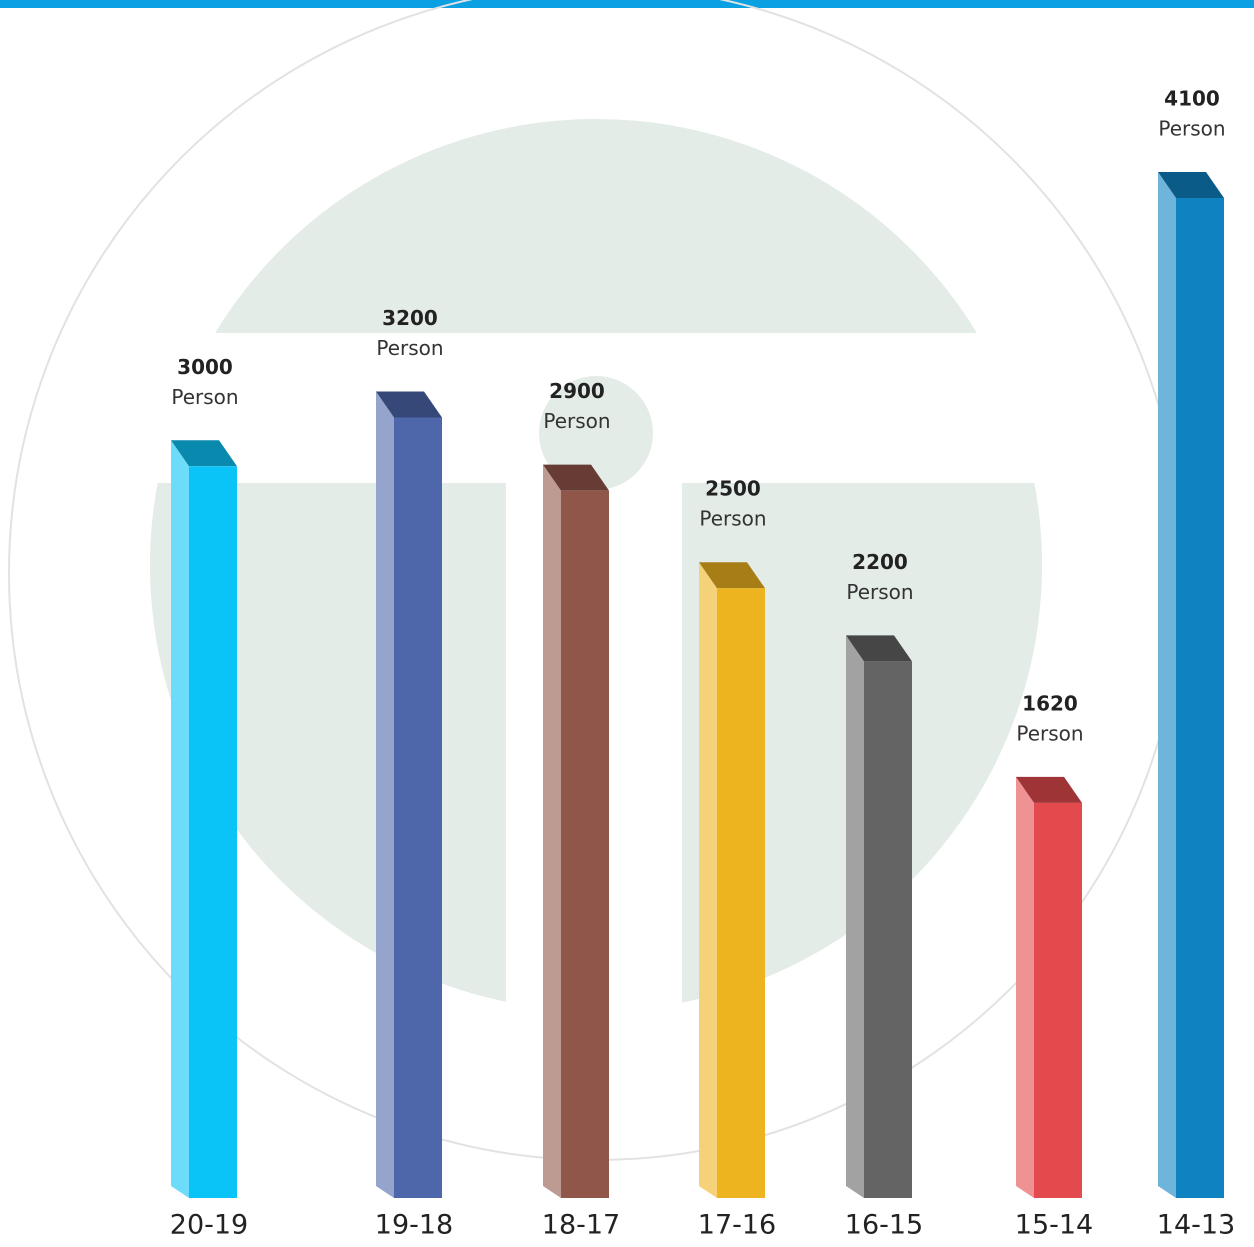 This screenshot has width=1254, height=1247. I want to click on x-tick-label: 16-15, so click(884, 1225).